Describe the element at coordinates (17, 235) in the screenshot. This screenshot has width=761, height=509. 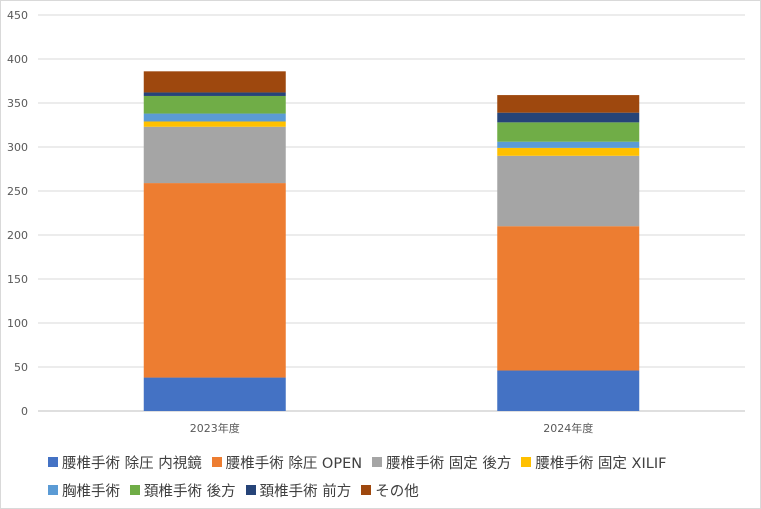
I see `y-tick-label: 200` at that location.